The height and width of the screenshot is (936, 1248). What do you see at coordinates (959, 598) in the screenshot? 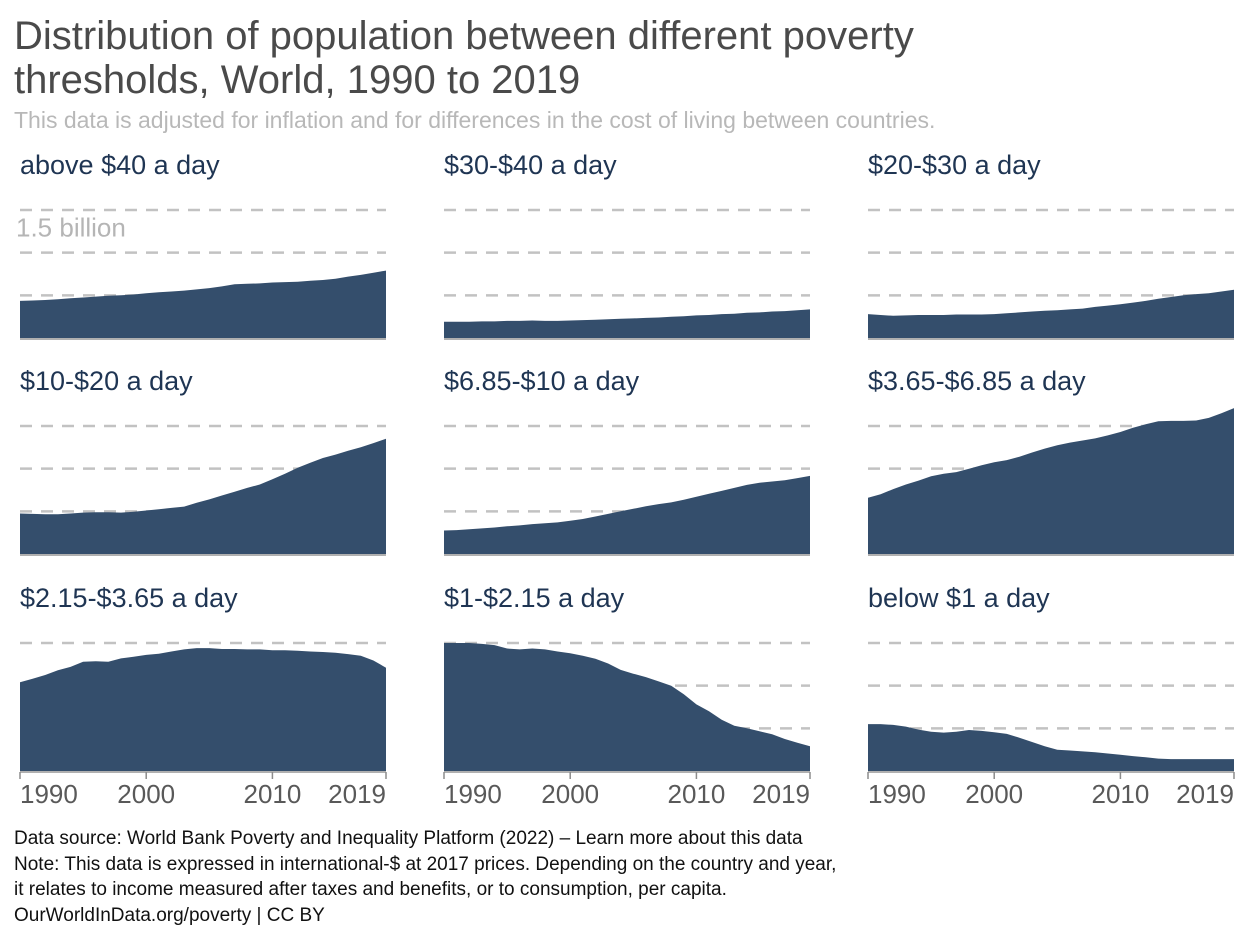
I see `panel-title: below $1 a day` at bounding box center [959, 598].